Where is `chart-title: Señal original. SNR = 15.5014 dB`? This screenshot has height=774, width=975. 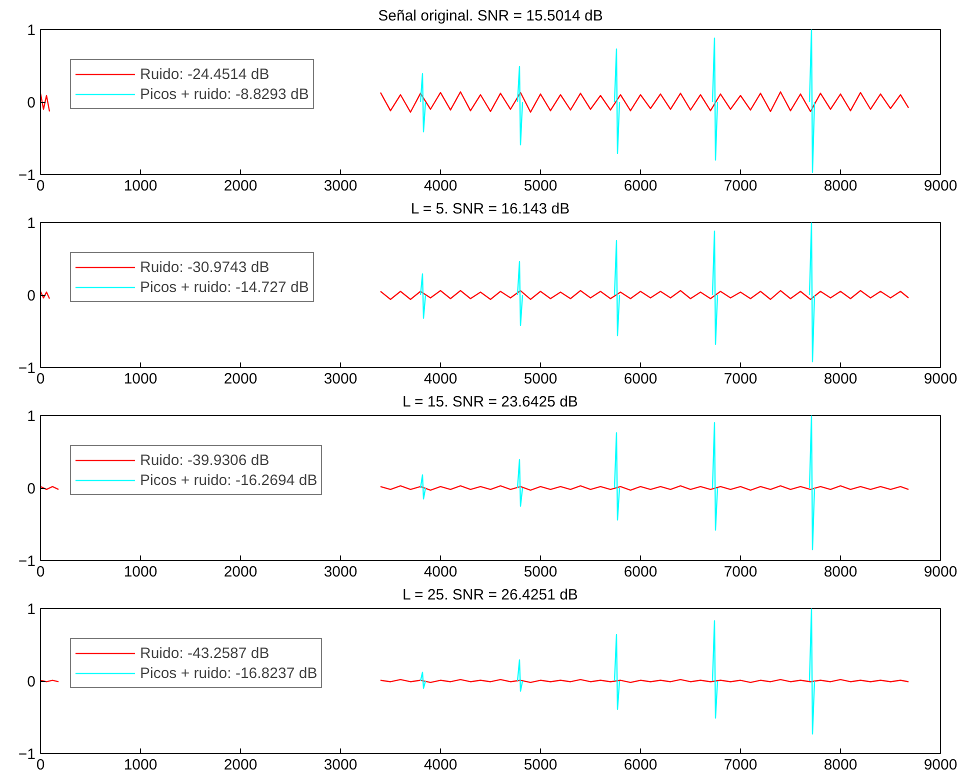 chart-title: Señal original. SNR = 15.5014 dB is located at coordinates (490, 16).